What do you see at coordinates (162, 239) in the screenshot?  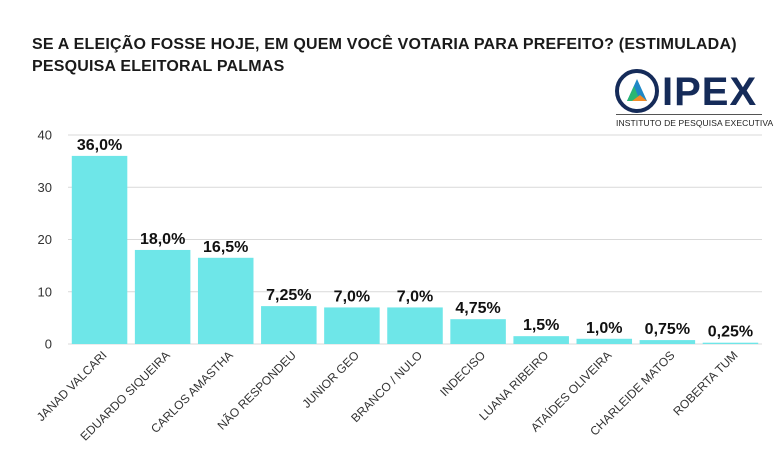 I see `data-label: 18,0%` at bounding box center [162, 239].